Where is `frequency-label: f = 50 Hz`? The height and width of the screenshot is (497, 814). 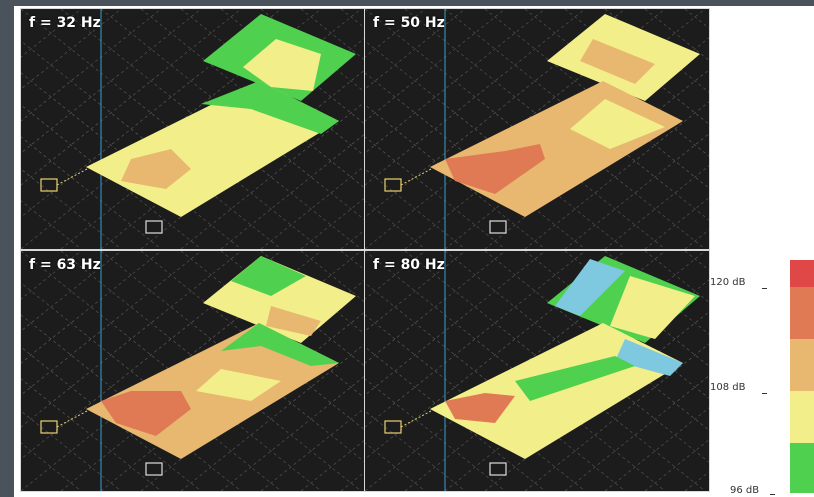
frequency-label: f = 50 Hz is located at coordinates (409, 23).